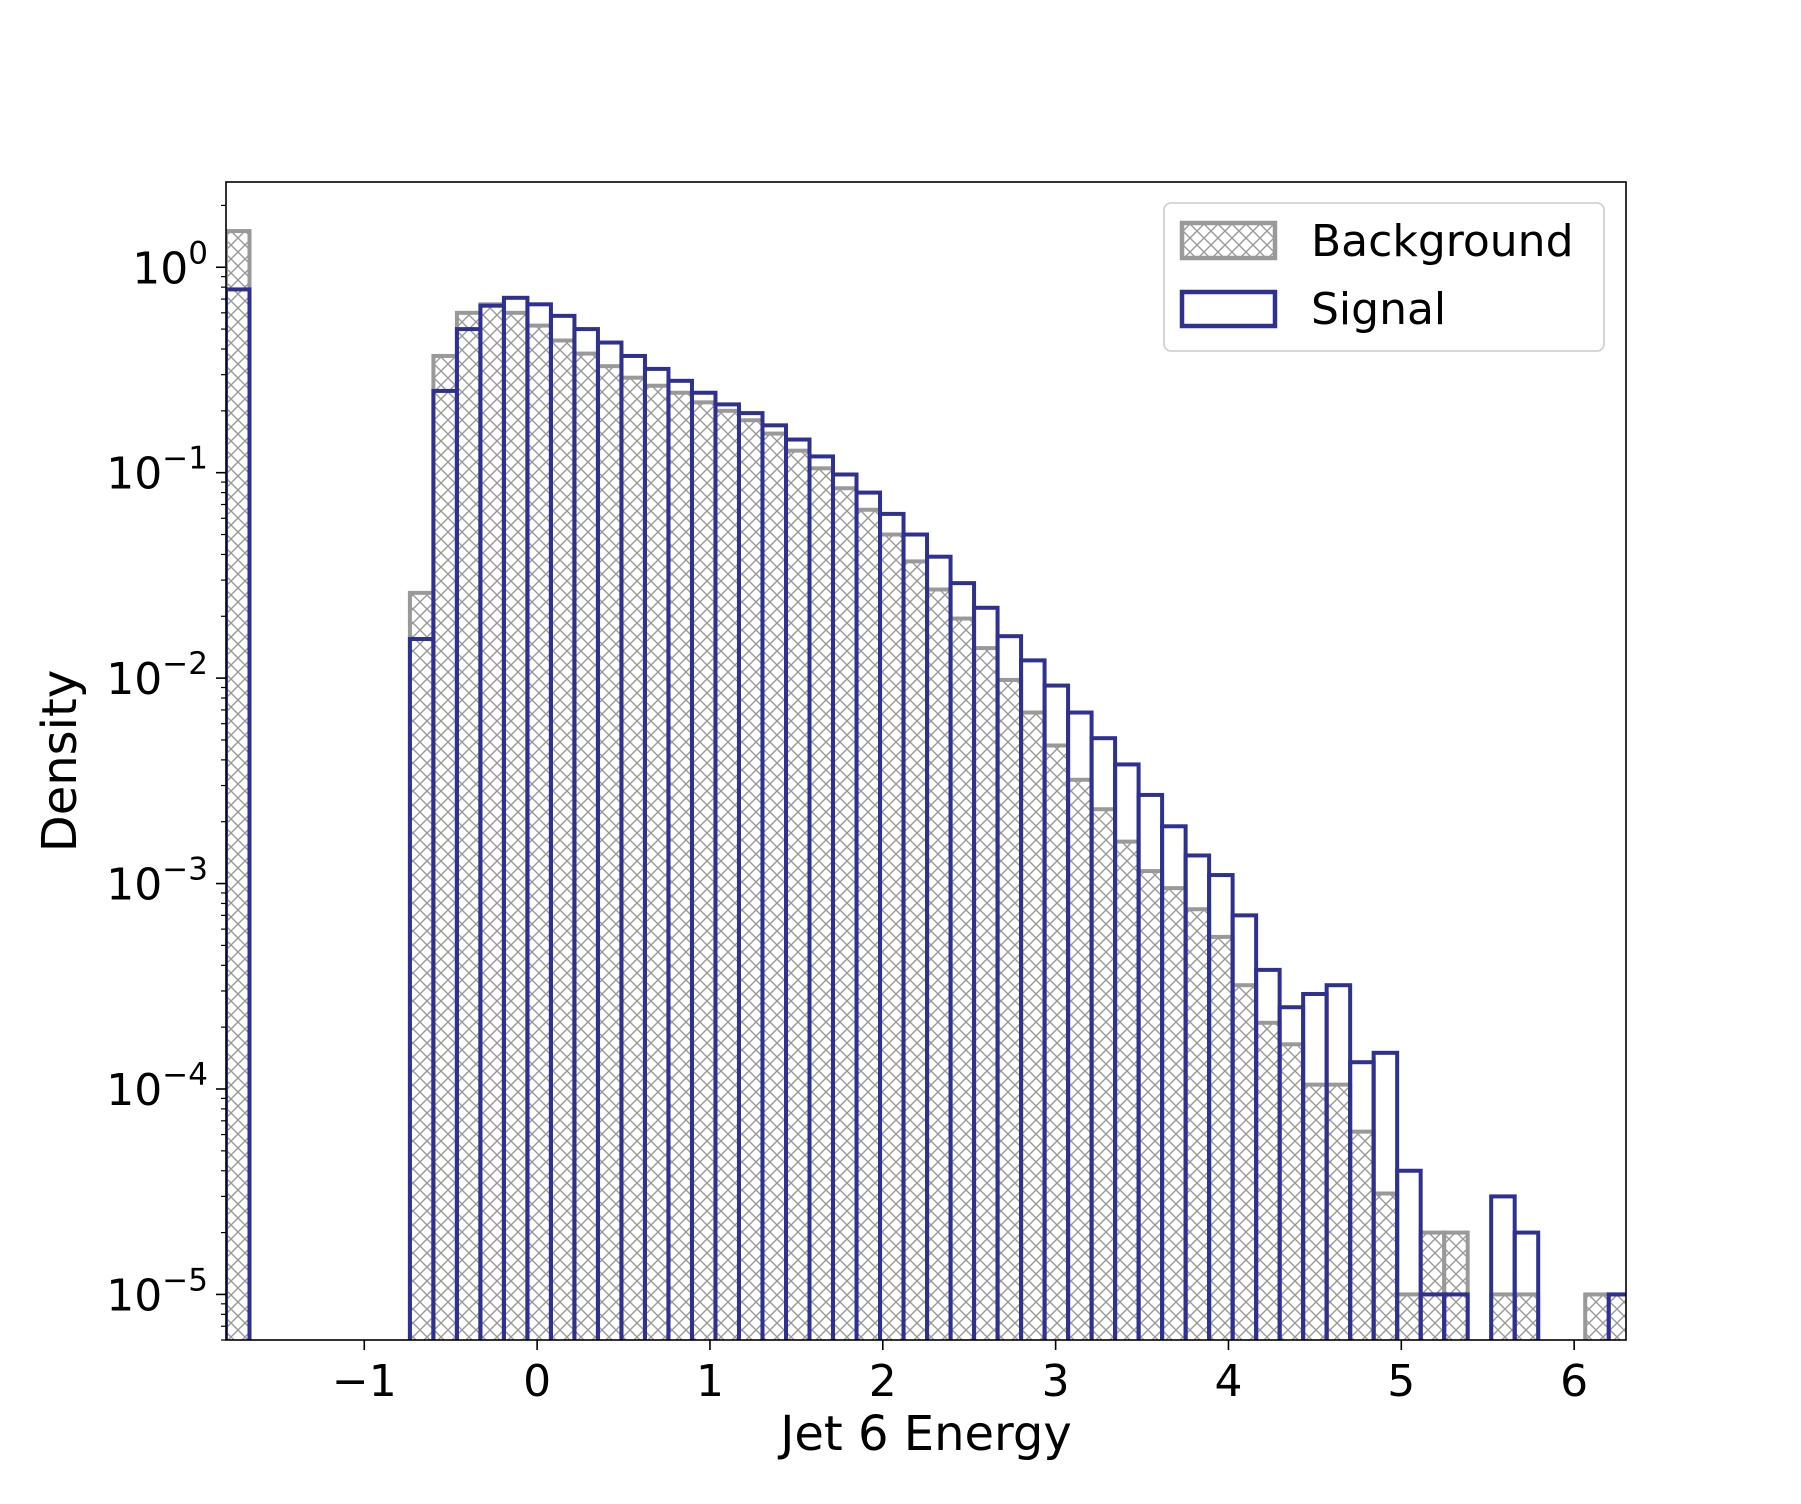 Image resolution: width=1801 pixels, height=1504 pixels. Describe the element at coordinates (710, 1381) in the screenshot. I see `x-tick-label: 1` at that location.